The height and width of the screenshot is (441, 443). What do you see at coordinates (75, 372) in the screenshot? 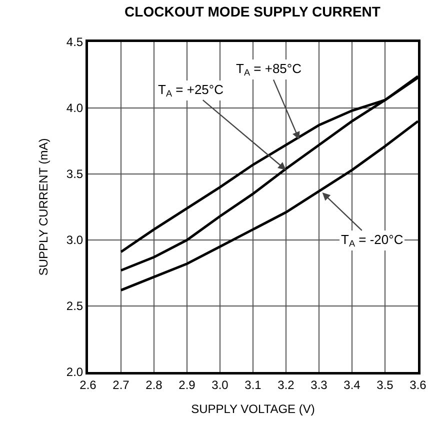
I see `y-tick-label: 2.0` at bounding box center [75, 372].